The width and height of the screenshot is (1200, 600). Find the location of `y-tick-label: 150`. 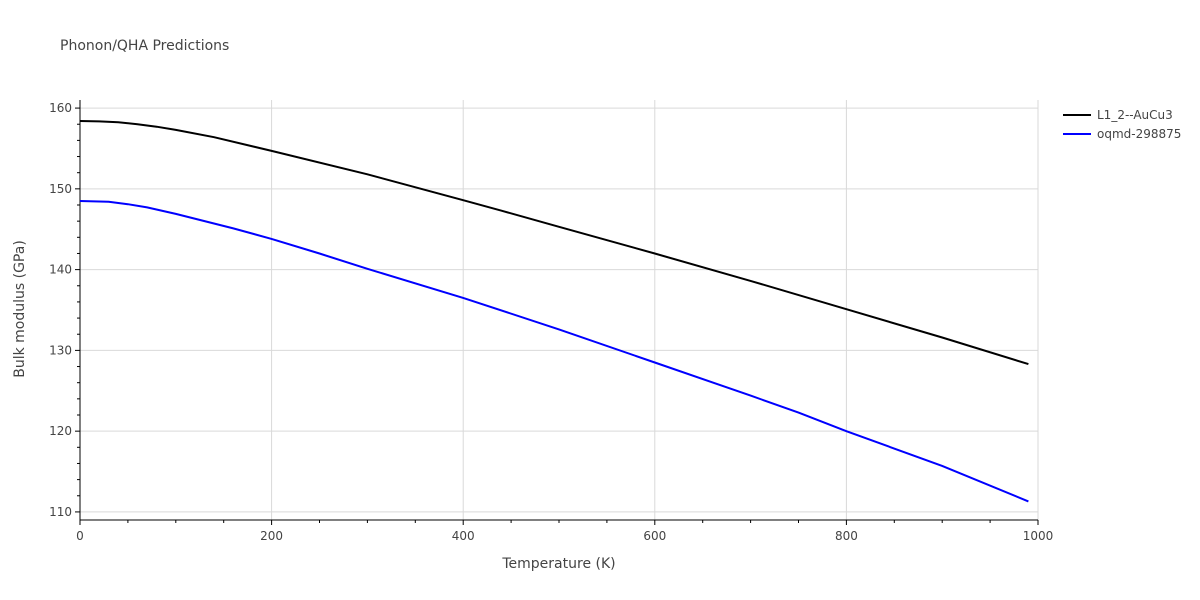

y-tick-label: 150 is located at coordinates (60, 189).